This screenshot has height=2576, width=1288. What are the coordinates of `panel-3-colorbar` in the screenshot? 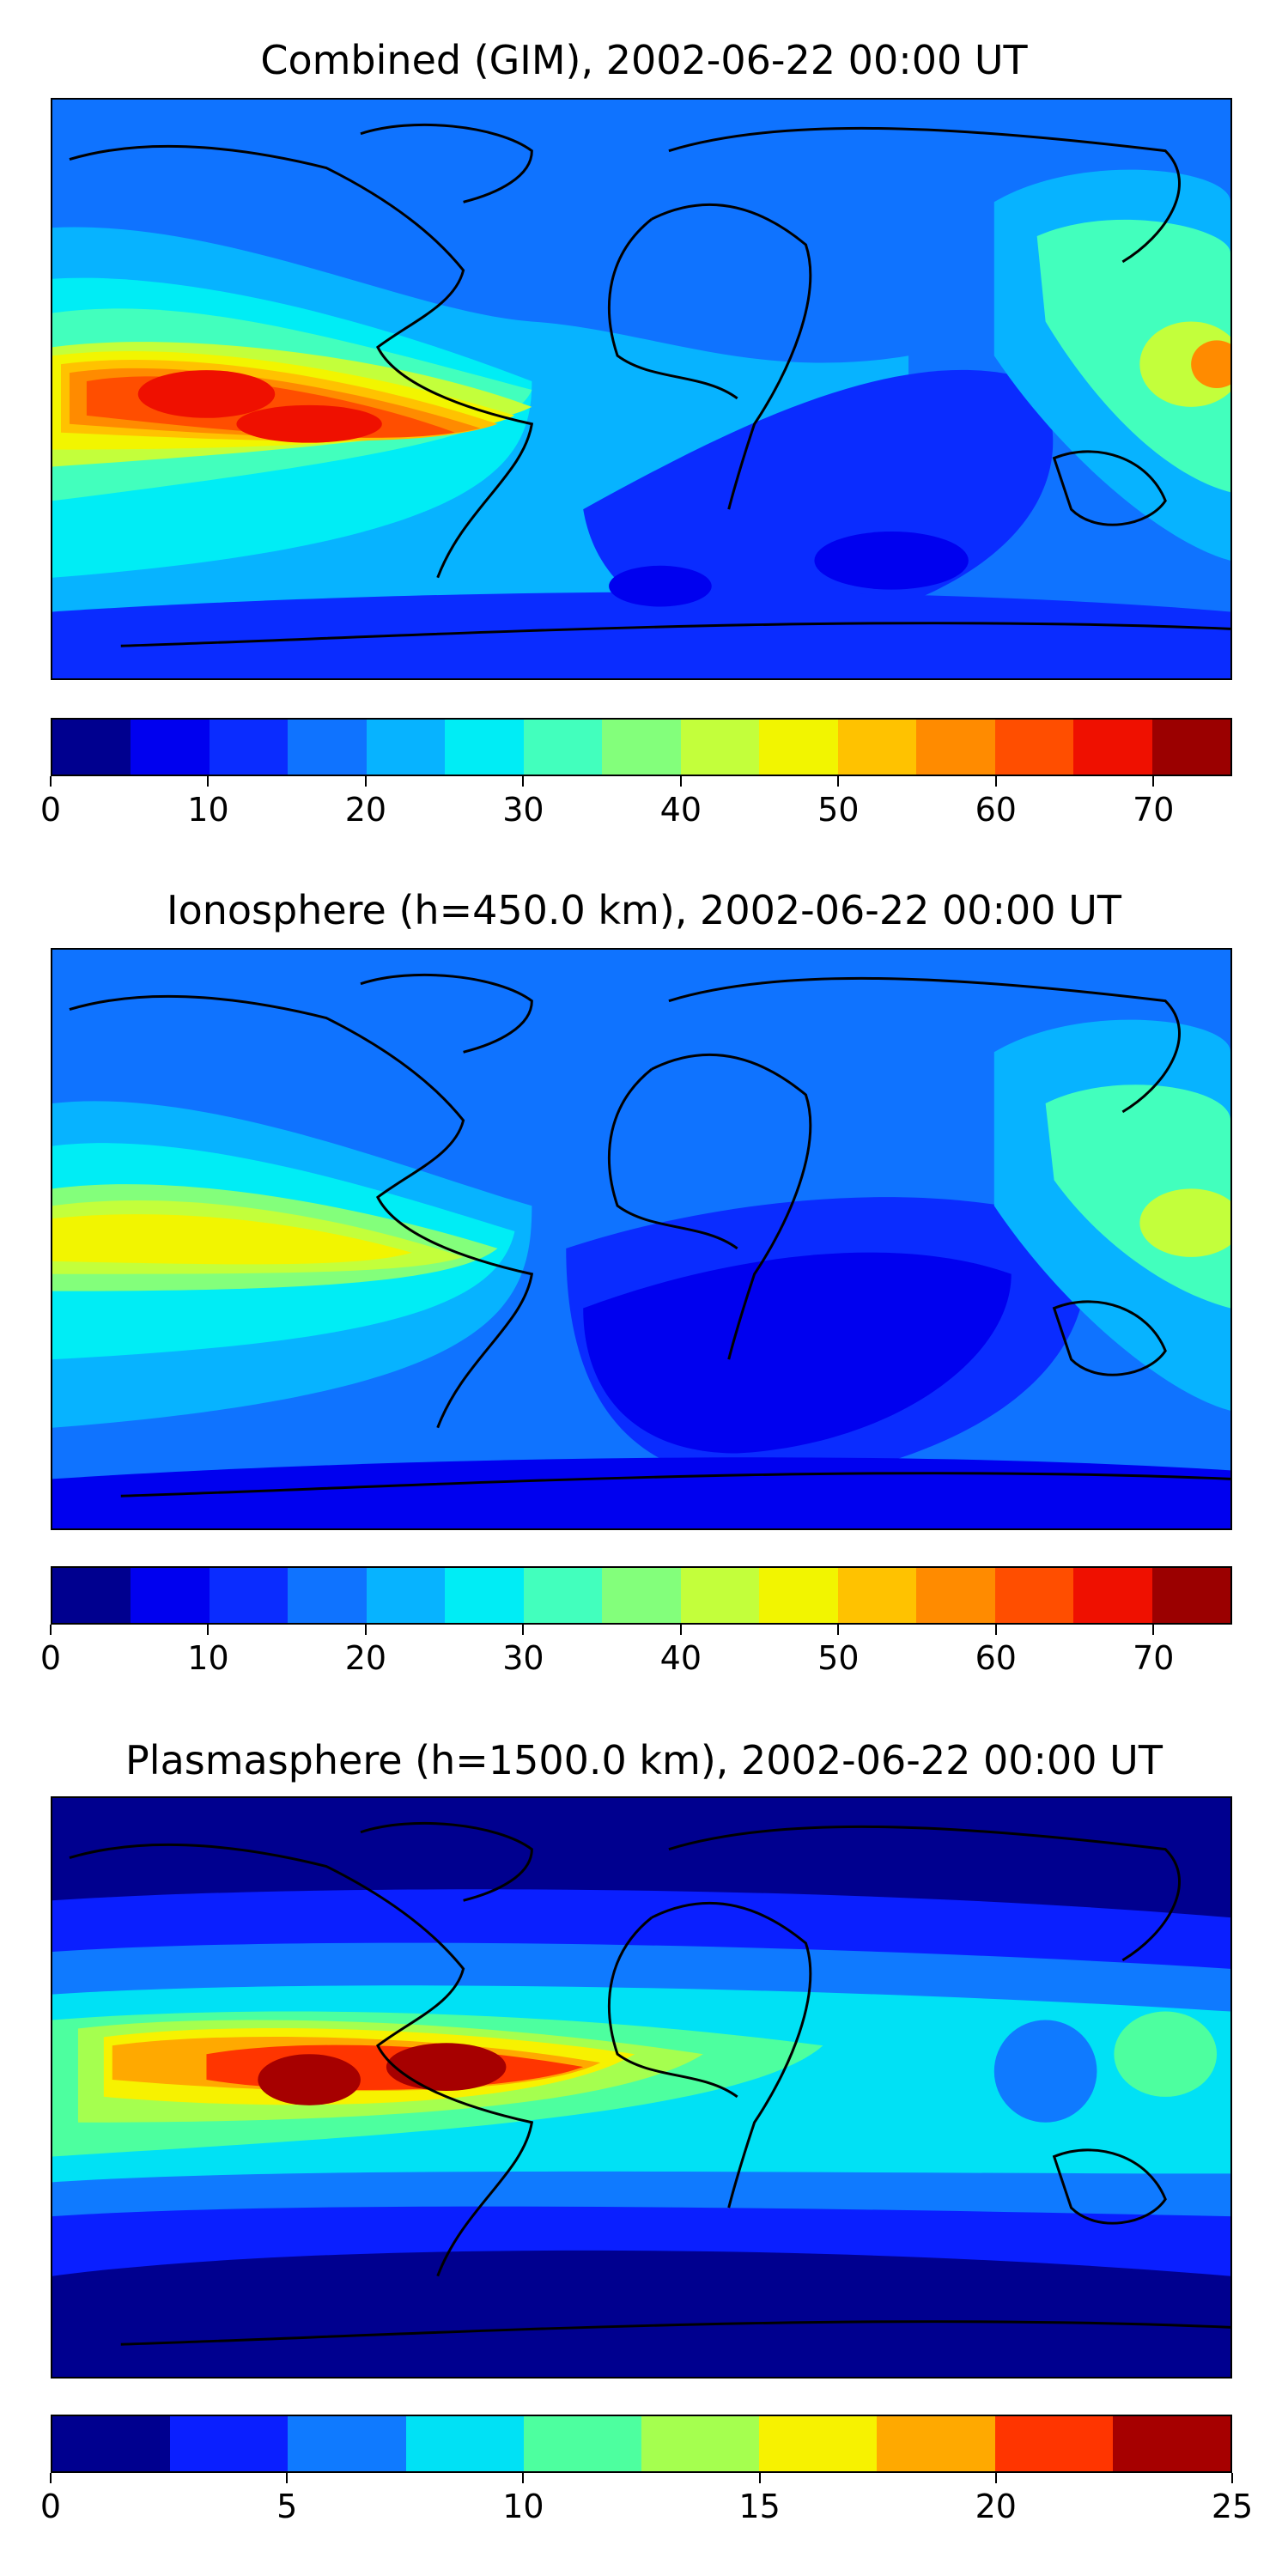 It's located at (641, 2444).